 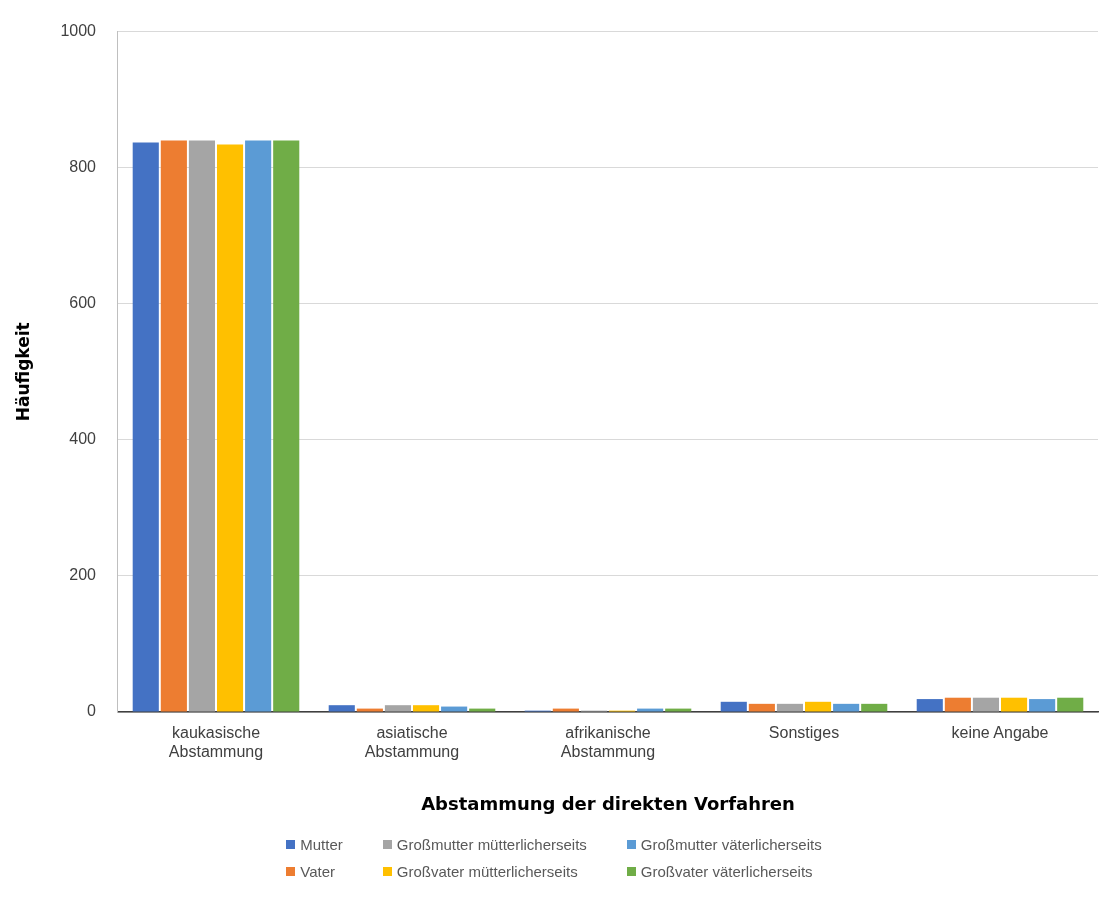 I want to click on y-tick-label: 400, so click(x=83, y=439).